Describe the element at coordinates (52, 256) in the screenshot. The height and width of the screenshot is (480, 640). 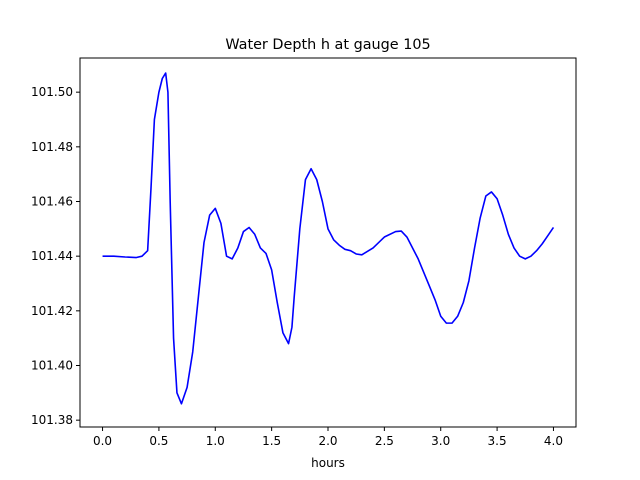
I see `y-tick-label: 101.44` at that location.